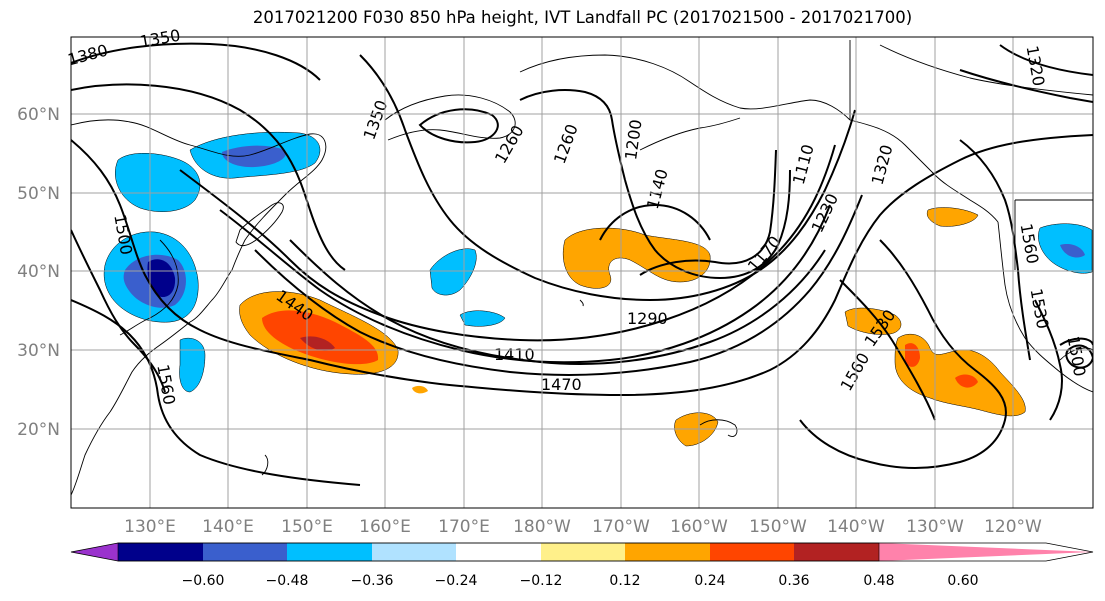  Describe the element at coordinates (150, 527) in the screenshot. I see `lon-label: 130°E` at that location.